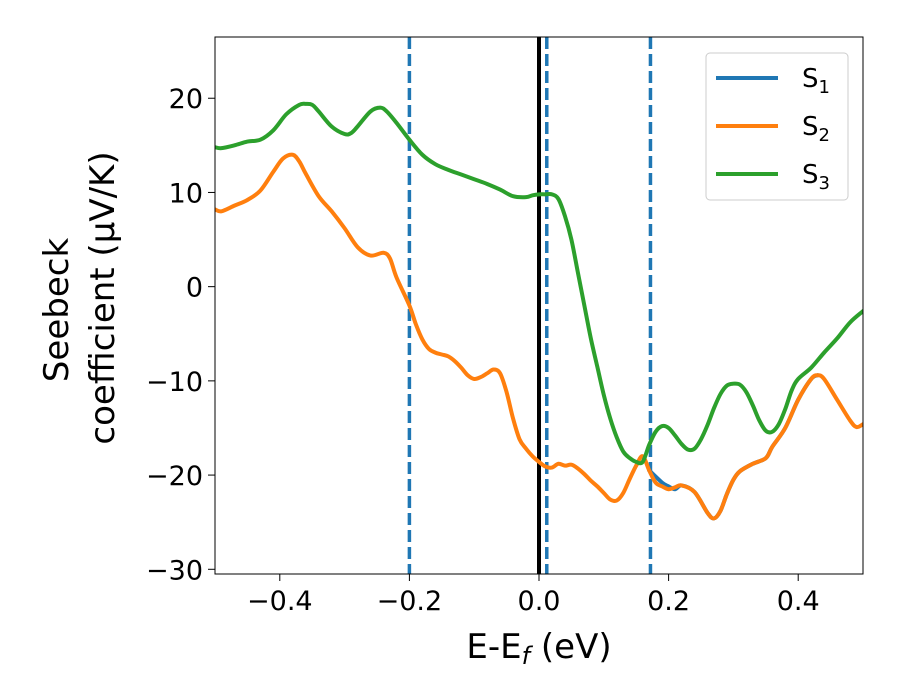 The height and width of the screenshot is (700, 900). I want to click on legend-label-s3: S3, so click(816, 177).